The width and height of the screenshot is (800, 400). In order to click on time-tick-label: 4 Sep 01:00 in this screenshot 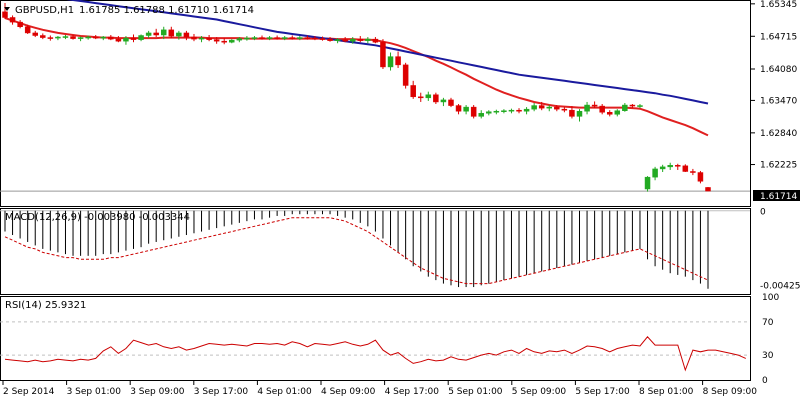, I will do `click(284, 392)`.